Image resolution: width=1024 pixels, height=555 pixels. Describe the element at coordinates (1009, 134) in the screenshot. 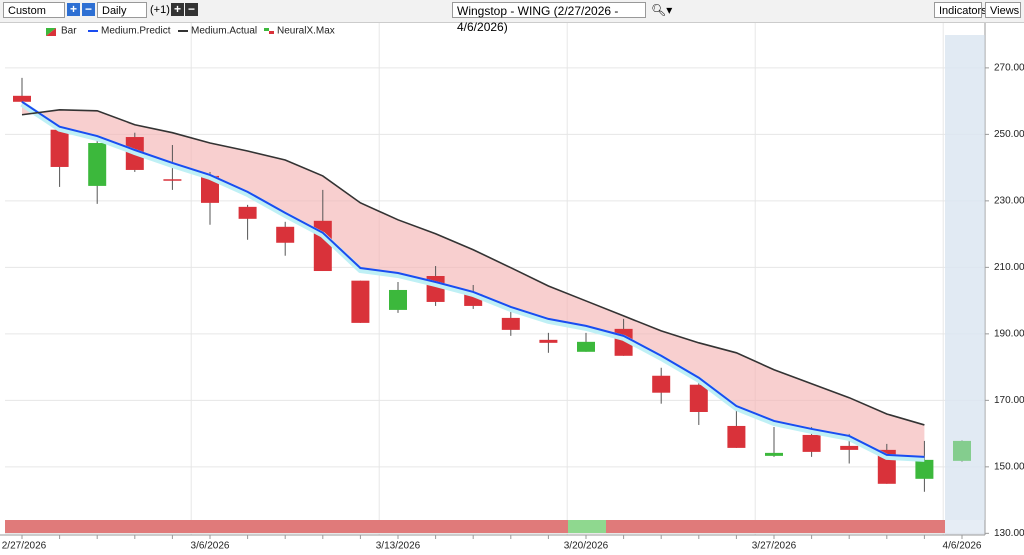

I see `y-tick-label: 250.00` at that location.